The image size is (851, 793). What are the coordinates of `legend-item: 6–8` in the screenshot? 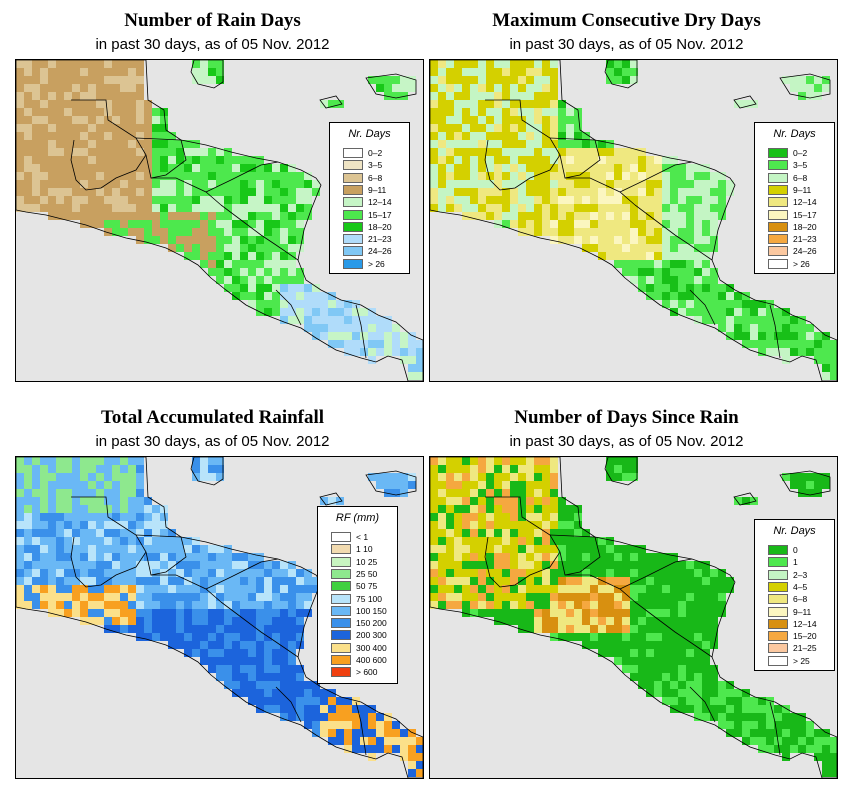 It's located at (375, 178).